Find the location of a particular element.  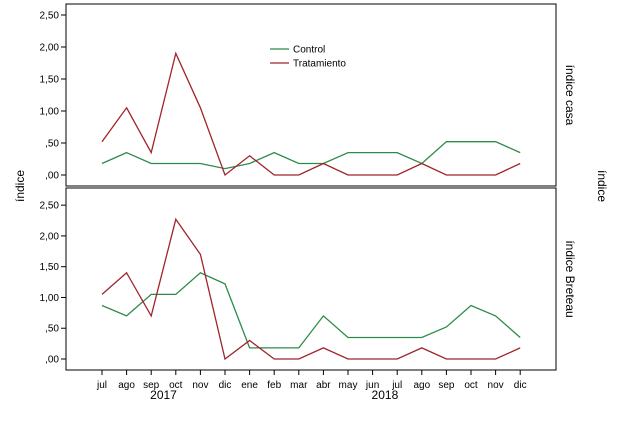

x-tick-label: feb is located at coordinates (274, 385).